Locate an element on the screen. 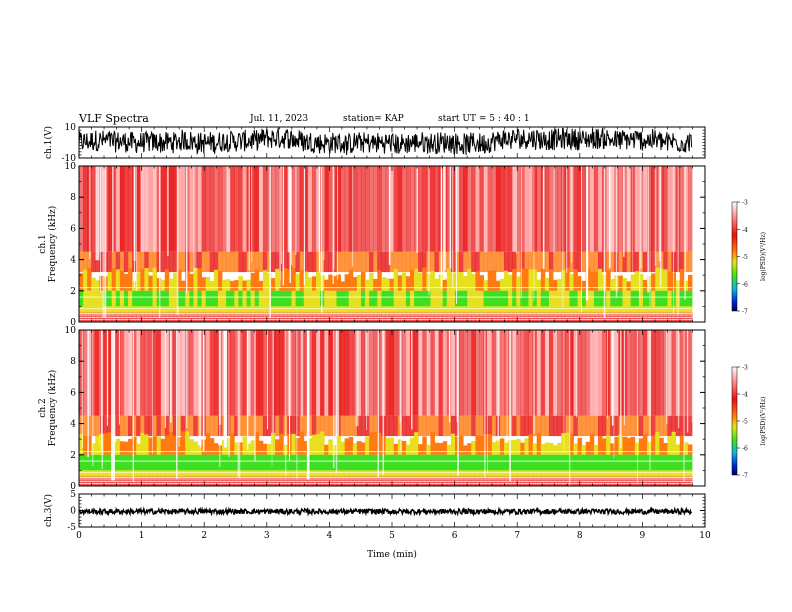 The height and width of the screenshot is (612, 792). y-tick-label: 4 is located at coordinates (73, 425).